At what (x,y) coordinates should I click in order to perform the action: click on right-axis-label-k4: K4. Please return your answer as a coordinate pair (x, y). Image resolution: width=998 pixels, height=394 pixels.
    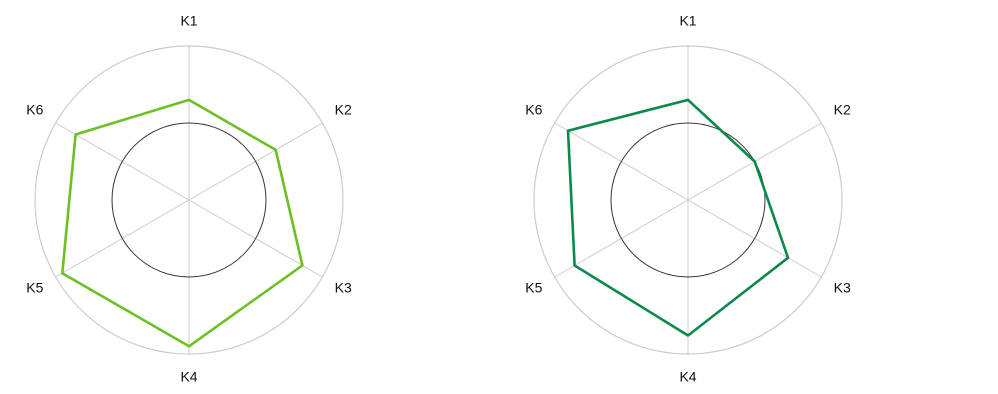
    Looking at the image, I should click on (687, 377).